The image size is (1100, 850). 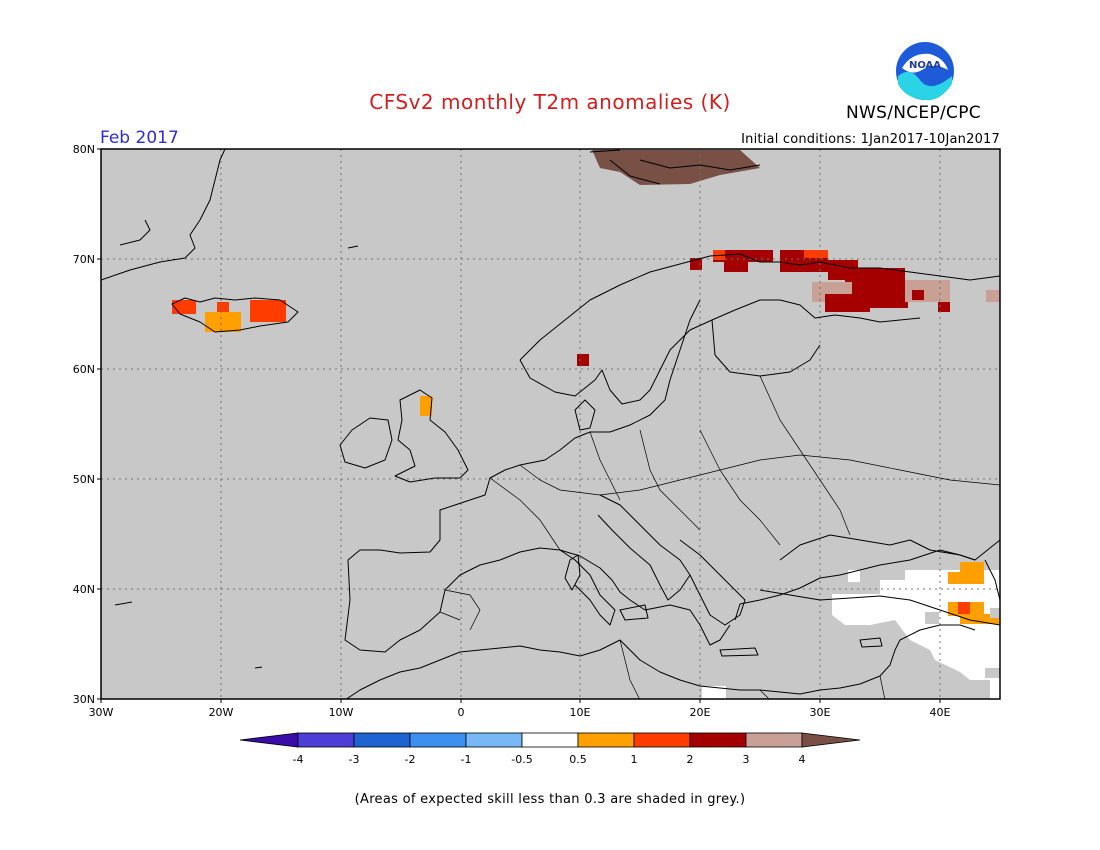 I want to click on lat-label: 40N, so click(x=84, y=589).